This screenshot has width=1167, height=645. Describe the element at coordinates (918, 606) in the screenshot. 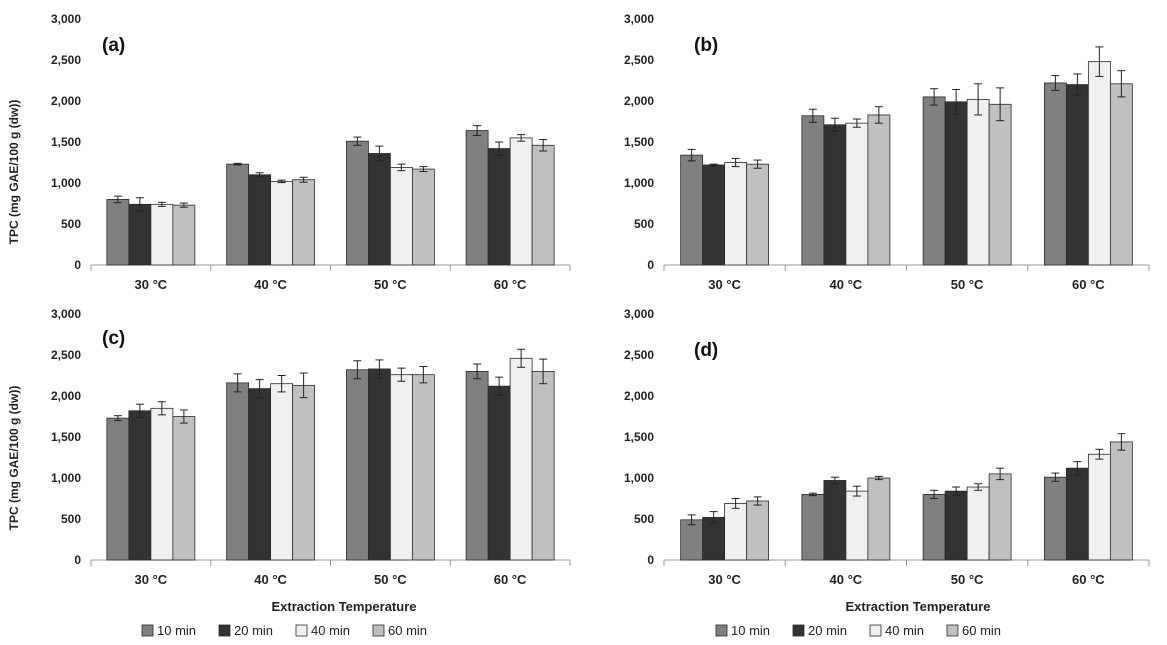

I see `x-axis-label-right: Extraction Temperature` at that location.